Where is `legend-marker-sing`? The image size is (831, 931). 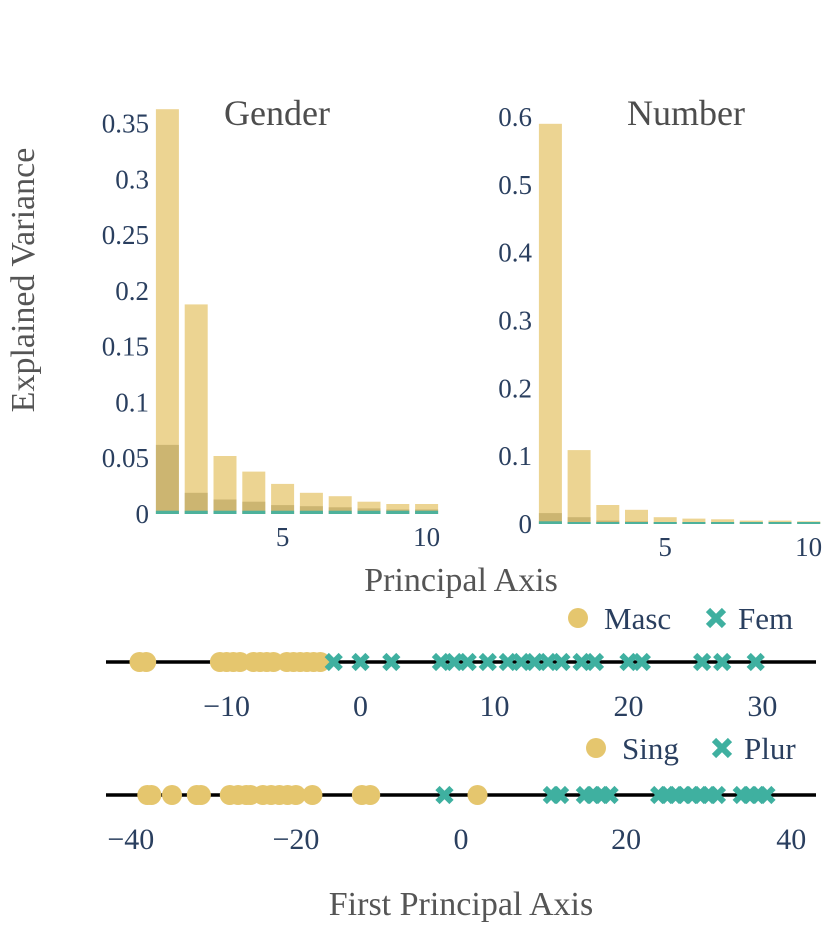 legend-marker-sing is located at coordinates (596, 748).